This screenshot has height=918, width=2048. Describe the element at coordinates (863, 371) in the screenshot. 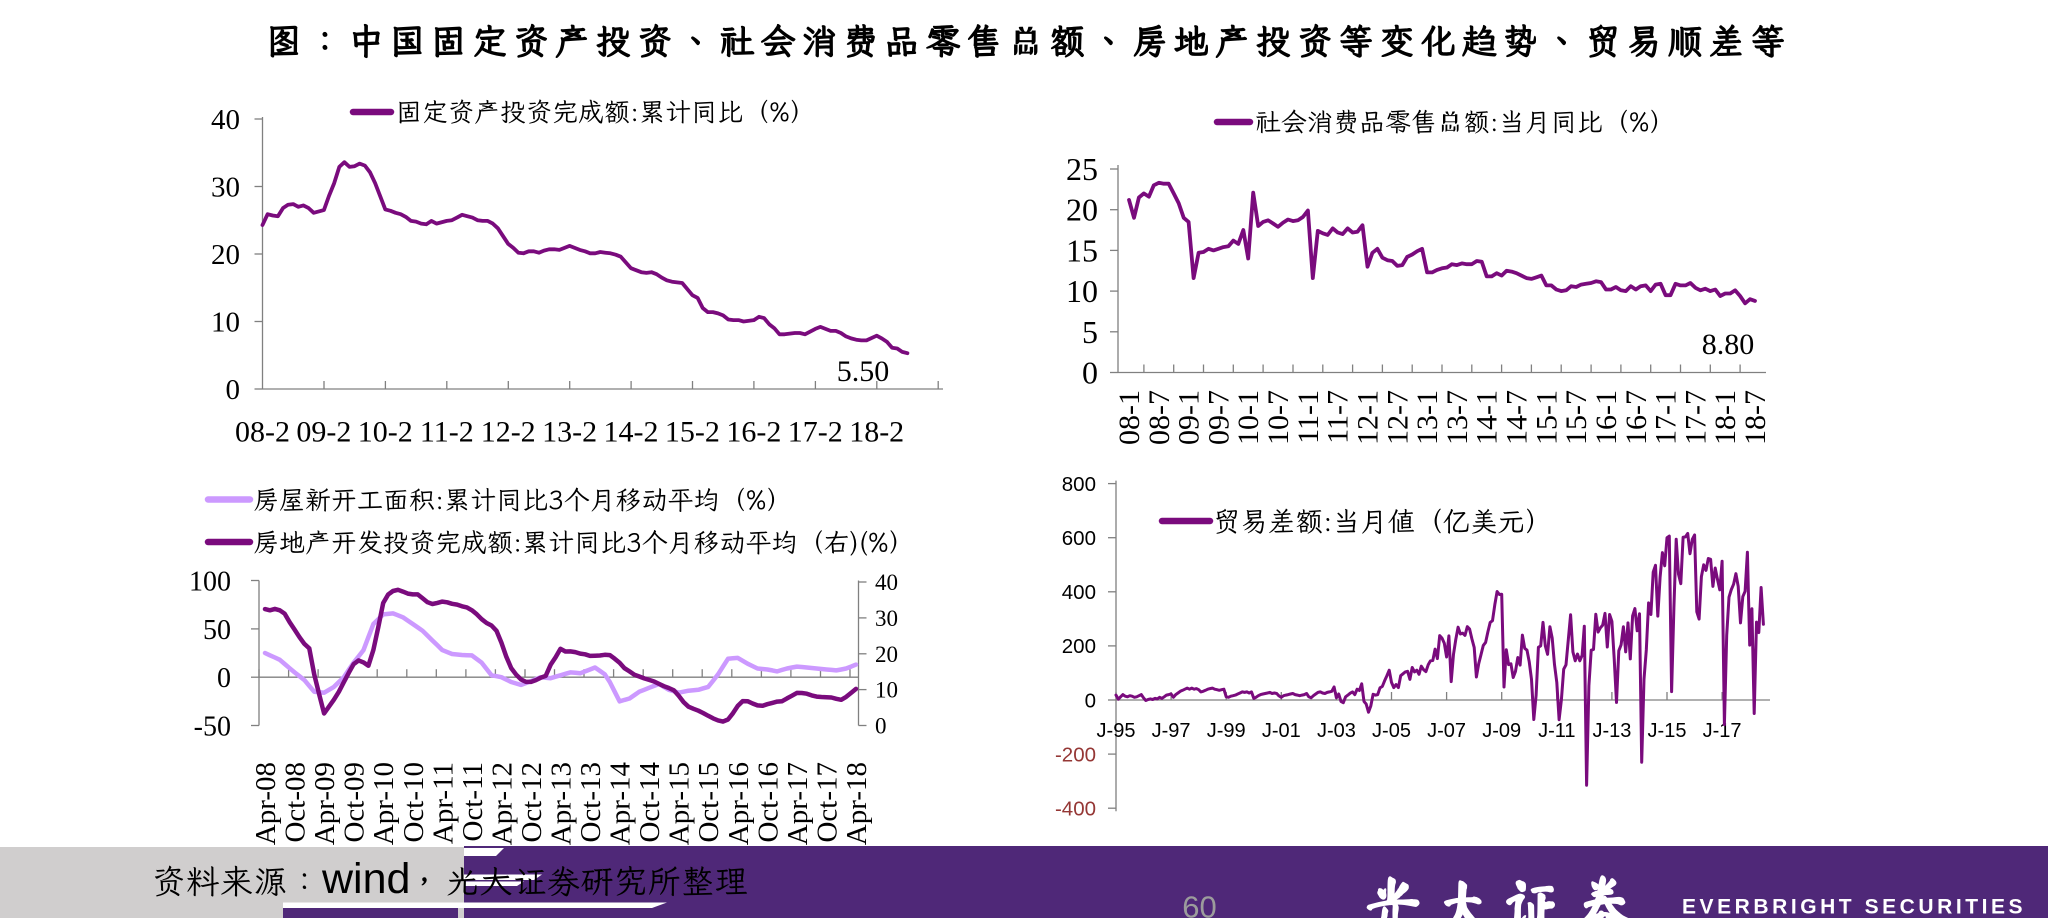

I see `svg-text: 5.50` at that location.